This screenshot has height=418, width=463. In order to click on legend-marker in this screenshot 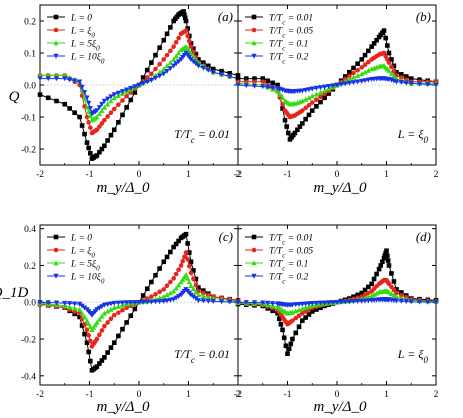, I will do `click(254, 43)`.